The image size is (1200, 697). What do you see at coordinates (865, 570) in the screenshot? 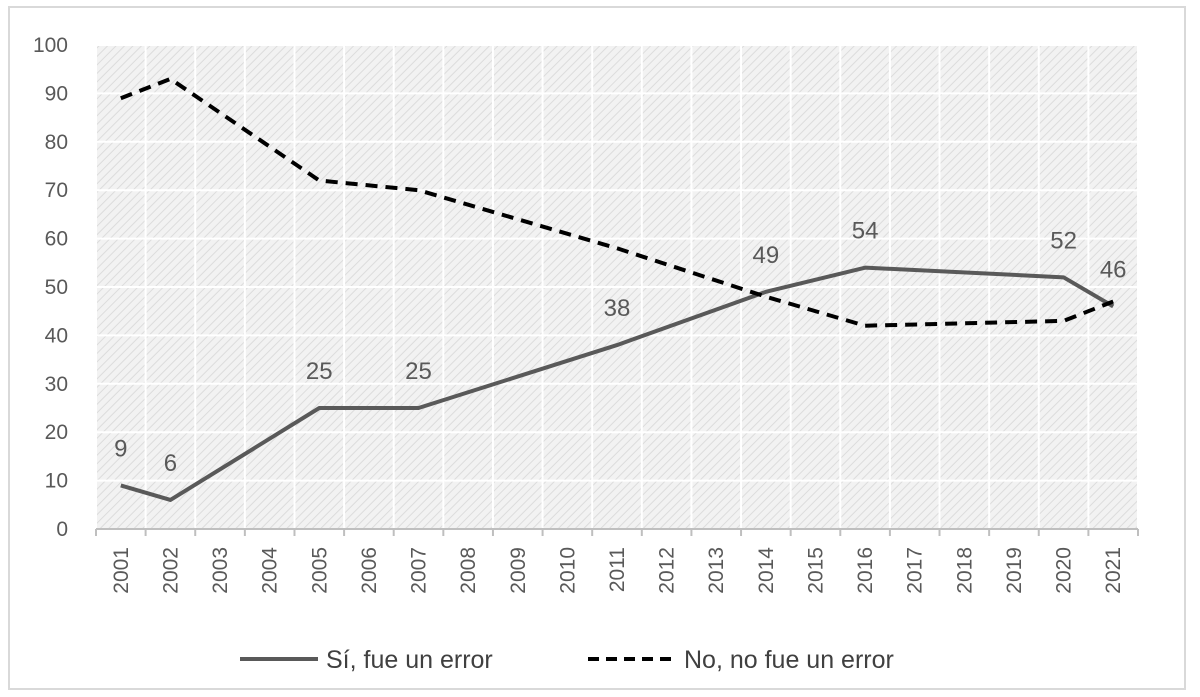
I see `x-tick-label: 2016` at bounding box center [865, 570].